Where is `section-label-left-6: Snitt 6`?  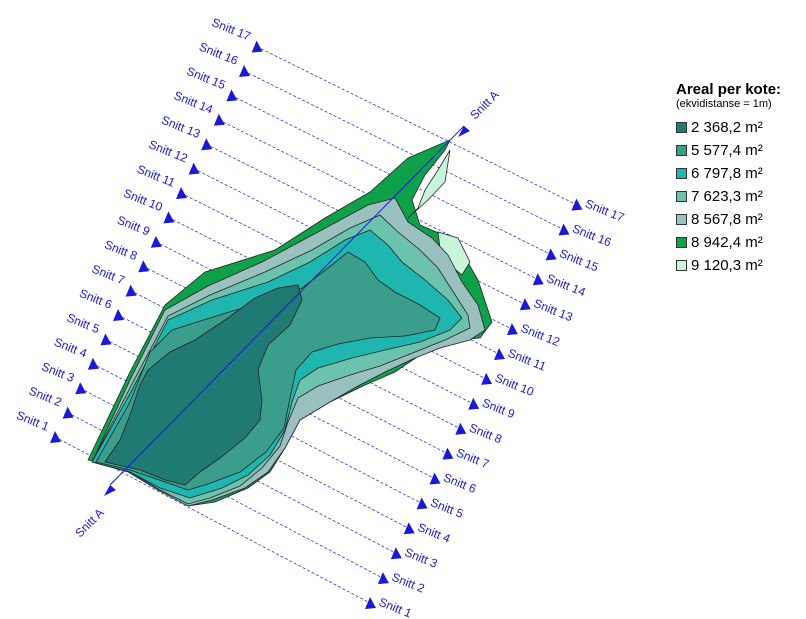
section-label-left-6: Snitt 6 is located at coordinates (95, 299).